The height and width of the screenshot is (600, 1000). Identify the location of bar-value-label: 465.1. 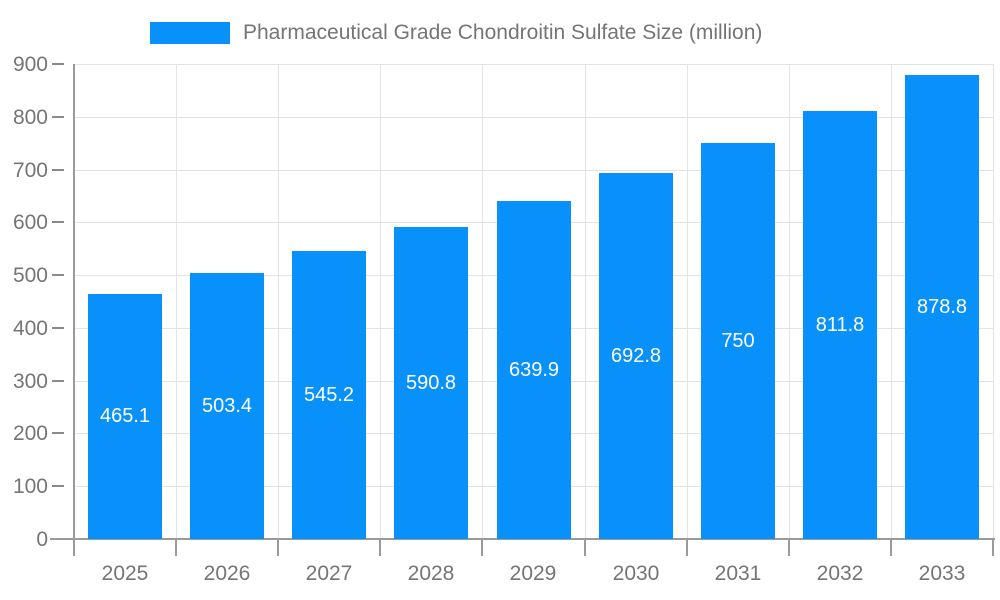
(125, 416).